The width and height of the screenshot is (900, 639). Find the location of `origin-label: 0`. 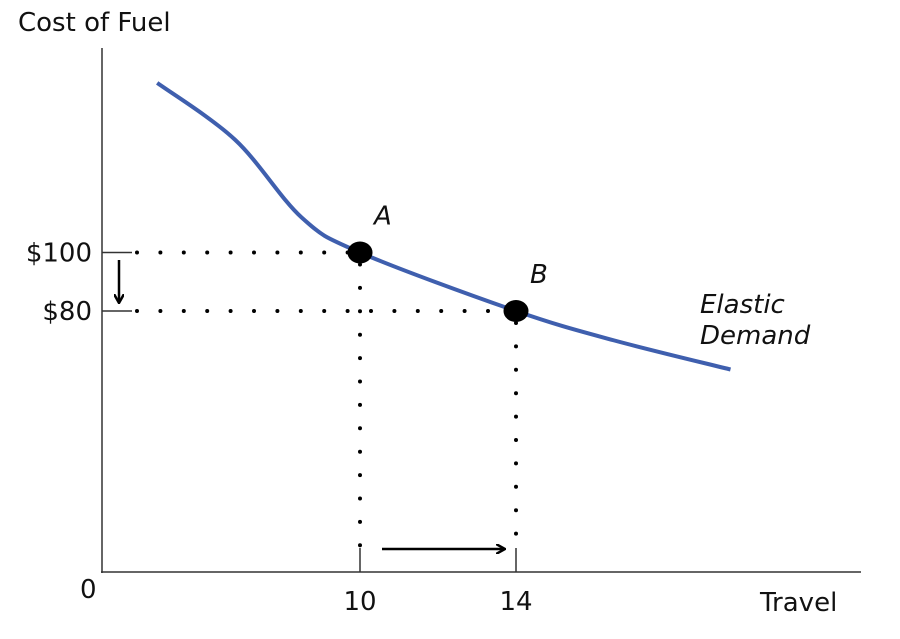

origin-label: 0 is located at coordinates (88, 590).